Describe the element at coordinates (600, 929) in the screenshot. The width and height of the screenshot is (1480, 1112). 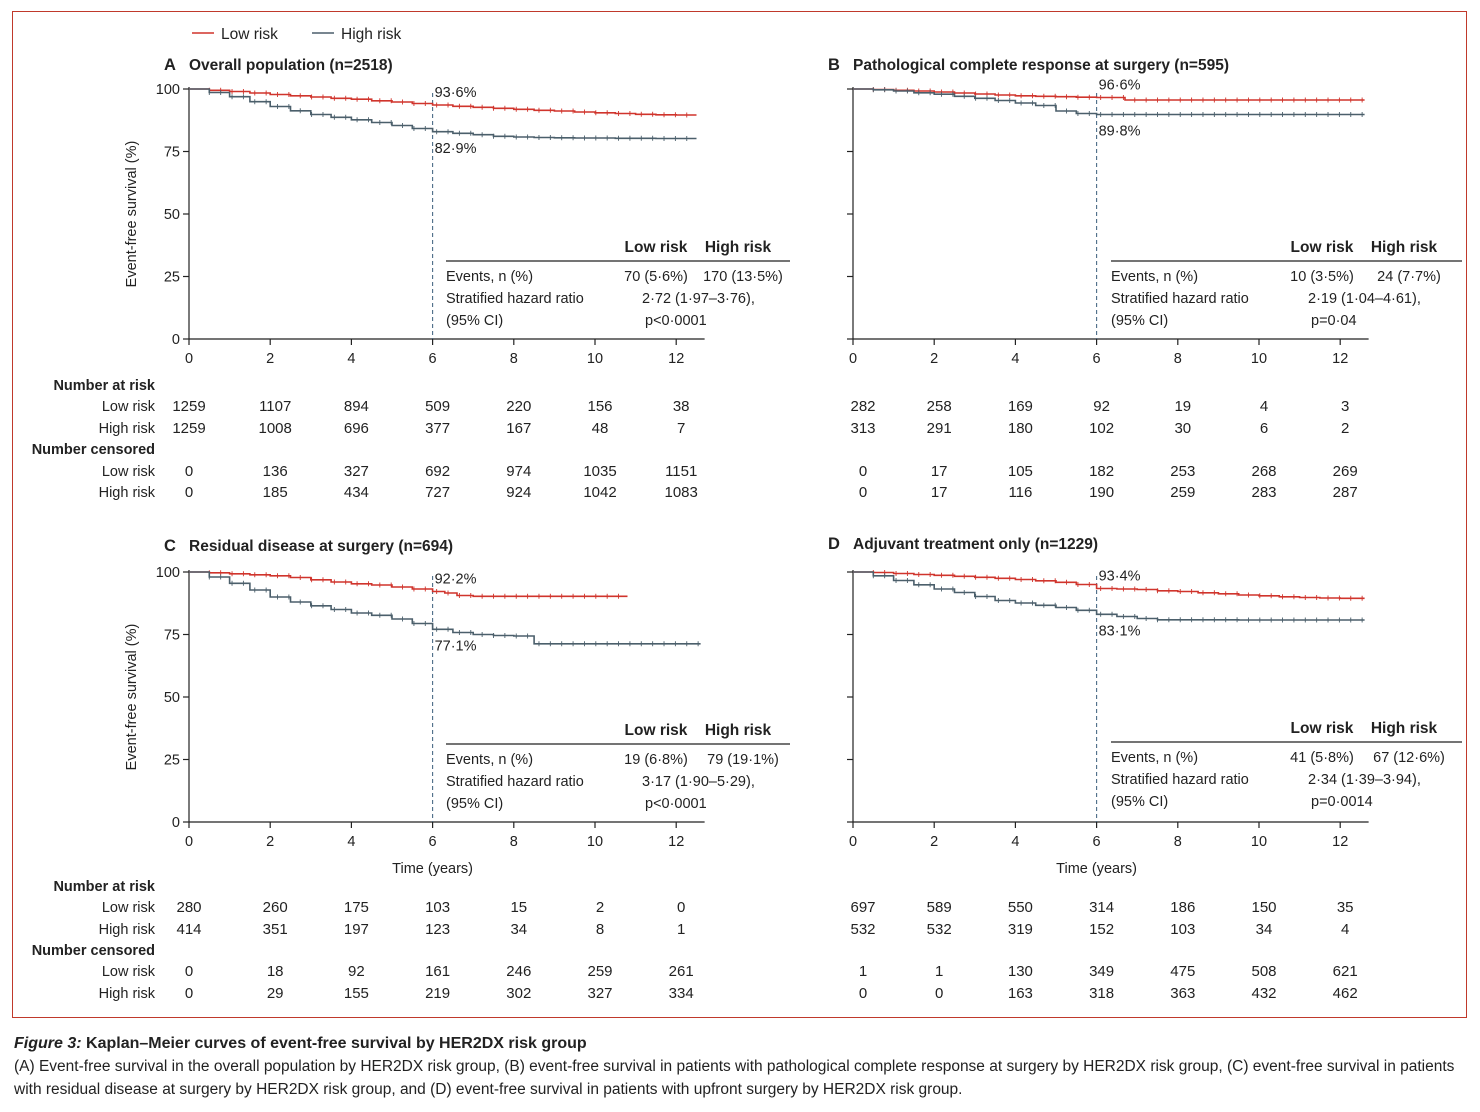
I see `at-risk-high-value: 8` at that location.